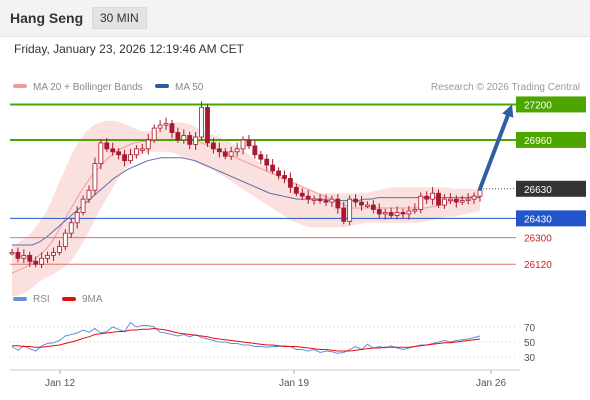  What do you see at coordinates (538, 219) in the screenshot?
I see `support-label-26430: 26430` at bounding box center [538, 219].